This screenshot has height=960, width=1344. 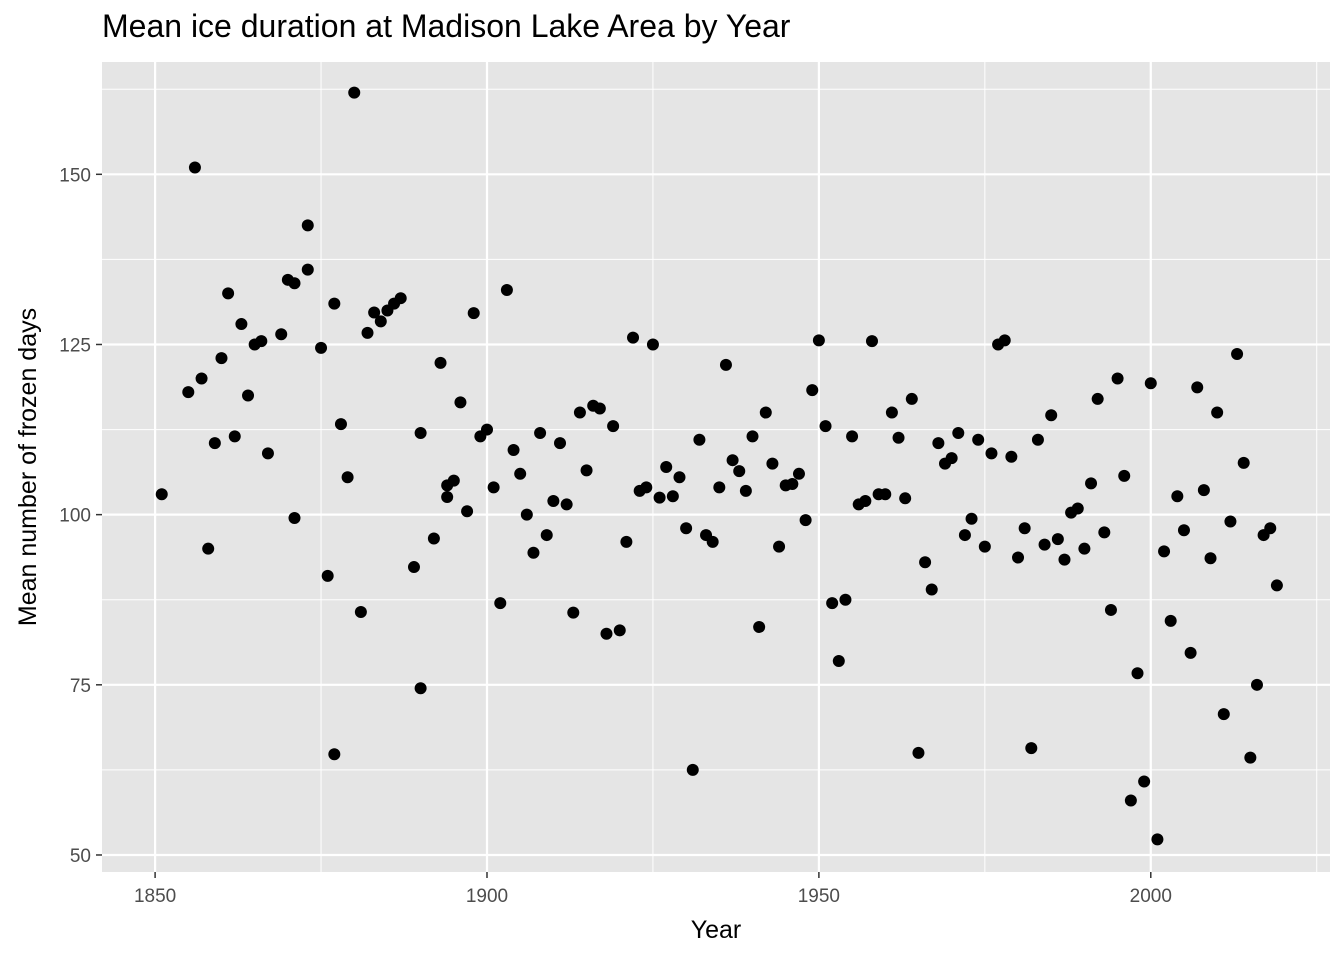 What do you see at coordinates (653, 889) in the screenshot?
I see `x-axis: 1850 1900 1950 2000` at bounding box center [653, 889].